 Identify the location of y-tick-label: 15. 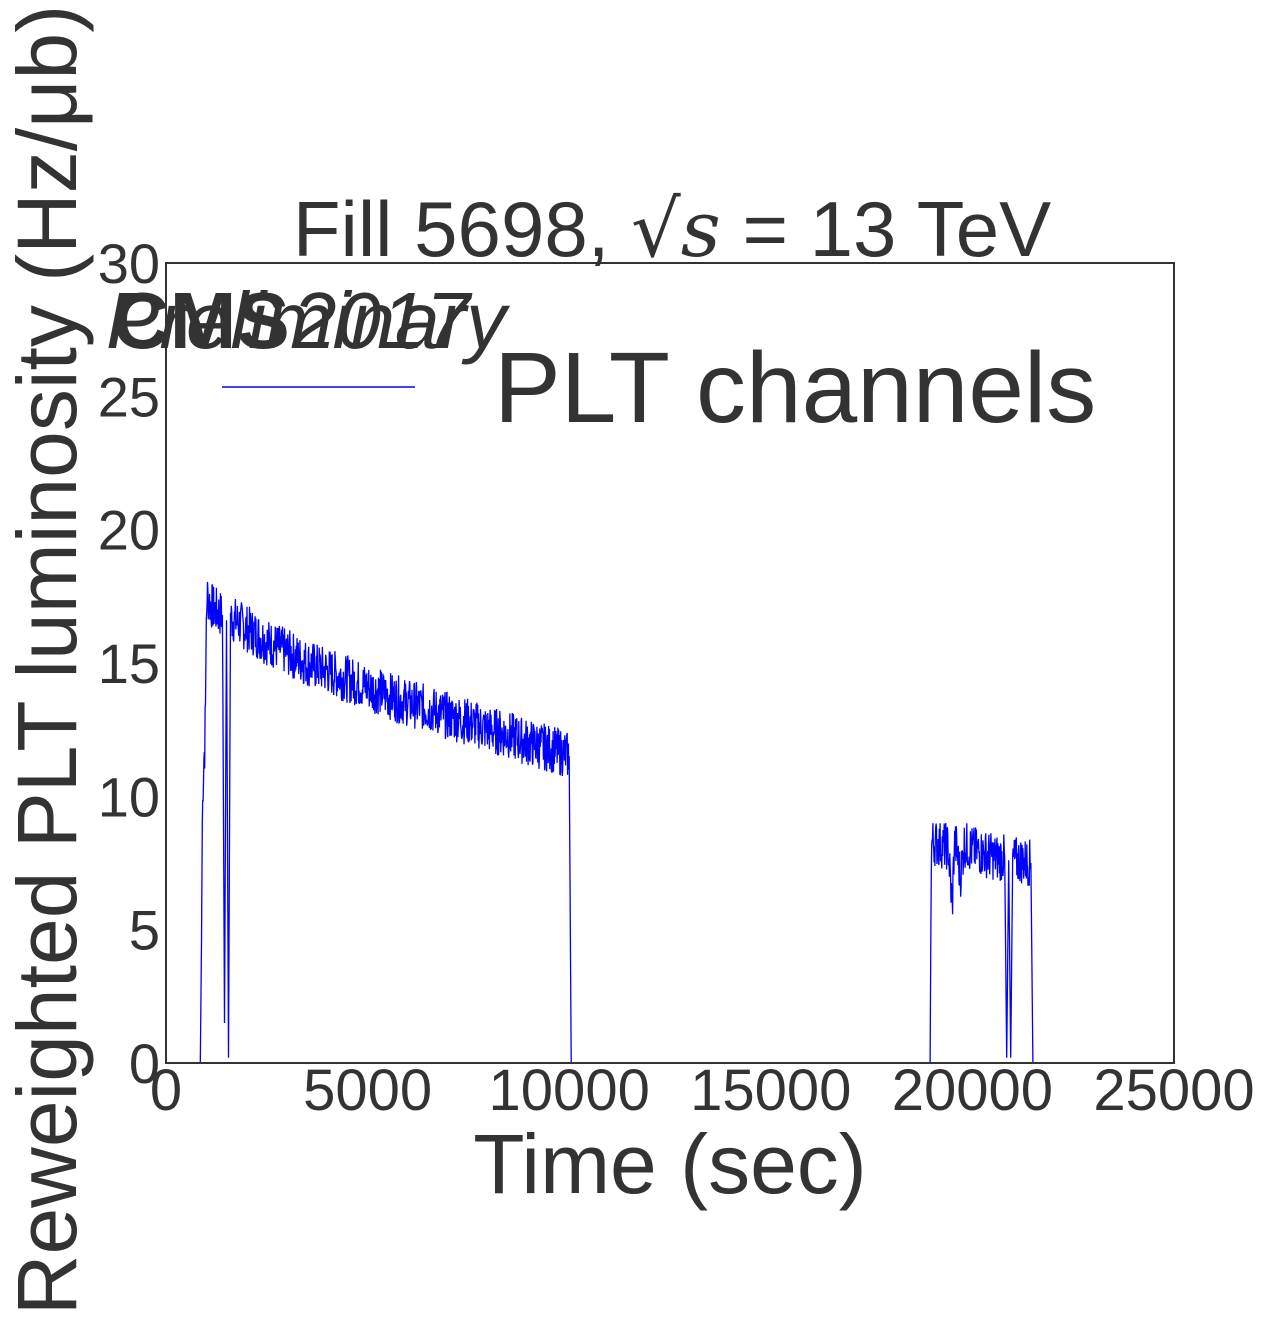
(129, 663).